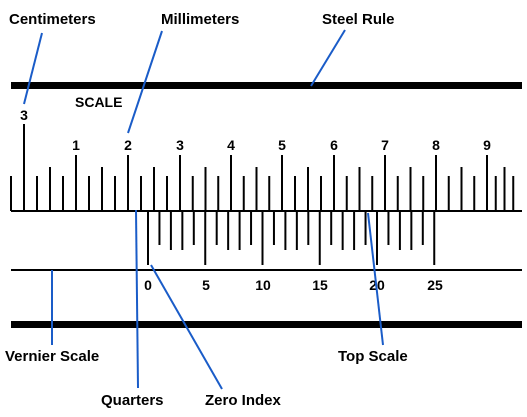 Image resolution: width=527 pixels, height=417 pixels. Describe the element at coordinates (266, 85) in the screenshot. I see `steel-rule-top-bar` at that location.